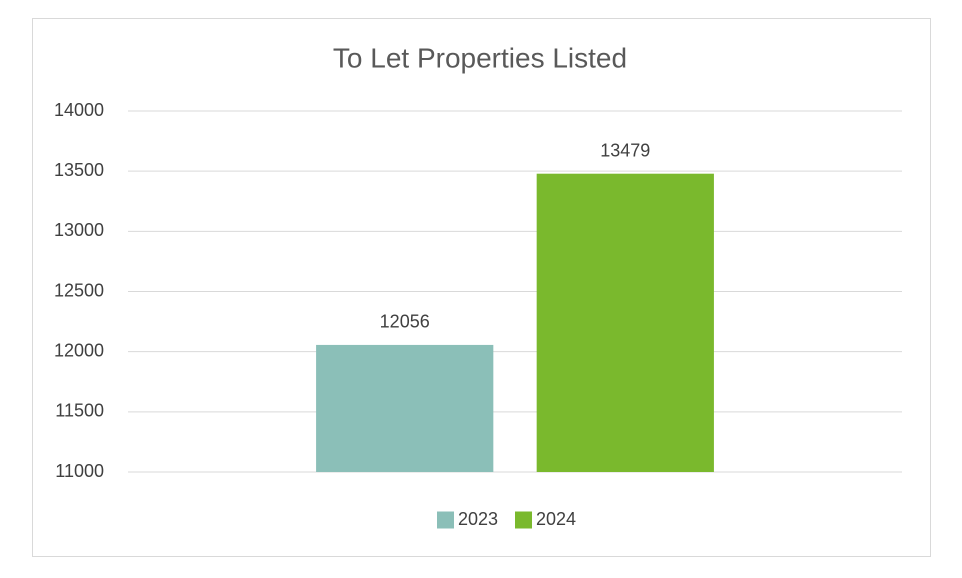 The image size is (962, 578). What do you see at coordinates (79, 110) in the screenshot?
I see `y-tick-label: 14000` at bounding box center [79, 110].